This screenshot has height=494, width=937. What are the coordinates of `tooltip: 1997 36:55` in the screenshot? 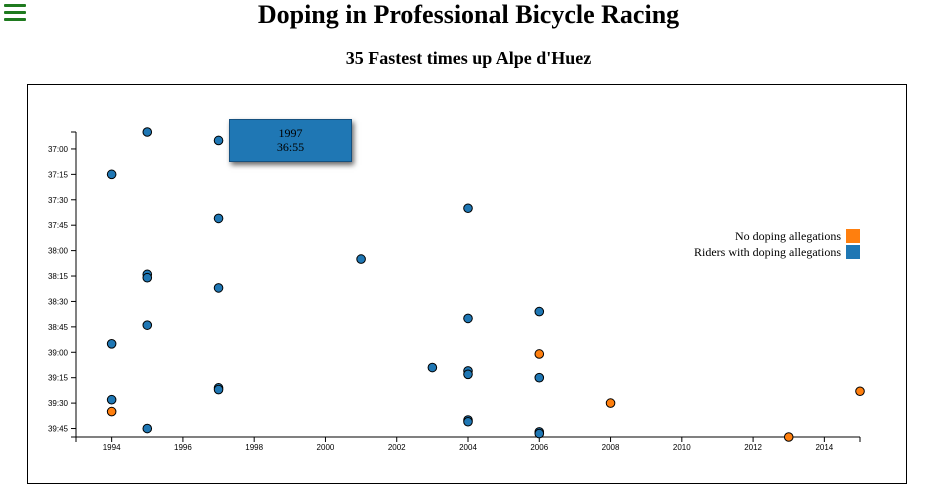 It's located at (290, 140).